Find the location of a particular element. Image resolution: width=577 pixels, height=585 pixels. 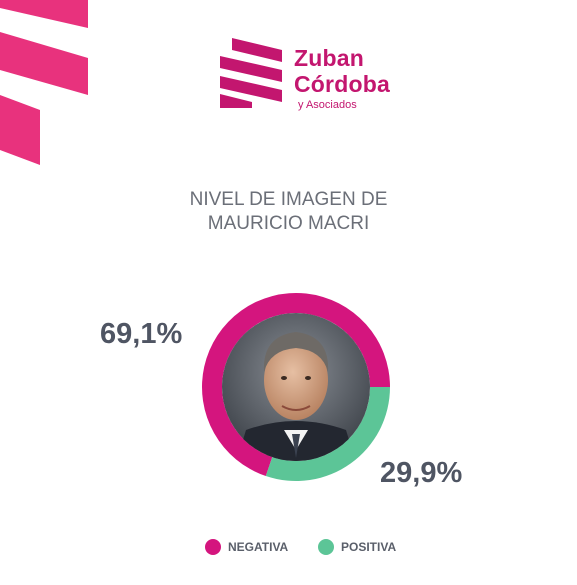

negativa-percent-label: 69,1% is located at coordinates (141, 334).